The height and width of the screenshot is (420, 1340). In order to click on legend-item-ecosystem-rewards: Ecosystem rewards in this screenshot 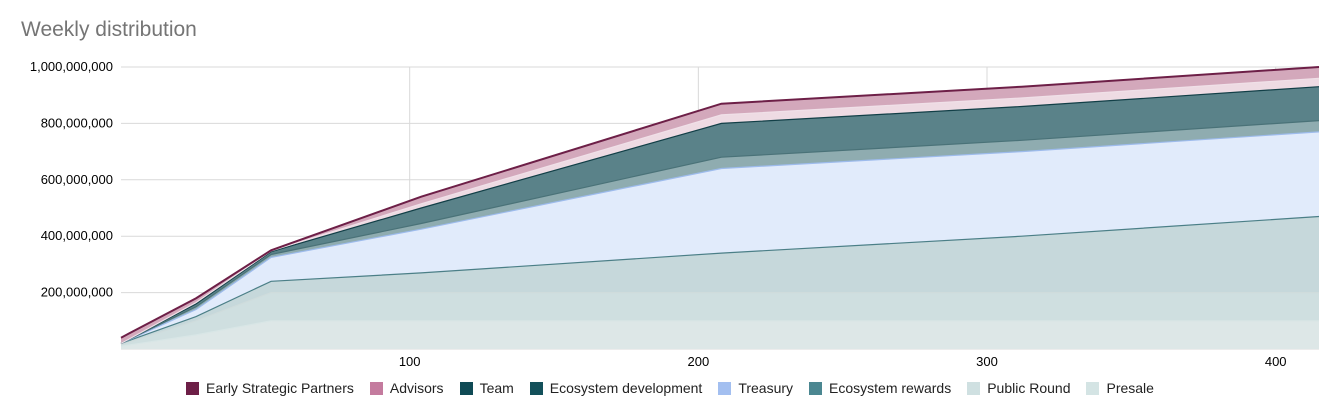, I will do `click(880, 388)`.